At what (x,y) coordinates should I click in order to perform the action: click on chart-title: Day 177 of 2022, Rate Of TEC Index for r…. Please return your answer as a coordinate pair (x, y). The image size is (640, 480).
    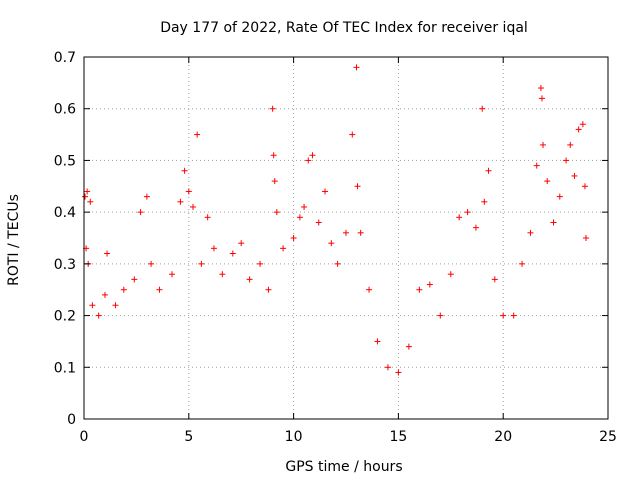
    Looking at the image, I should click on (344, 28).